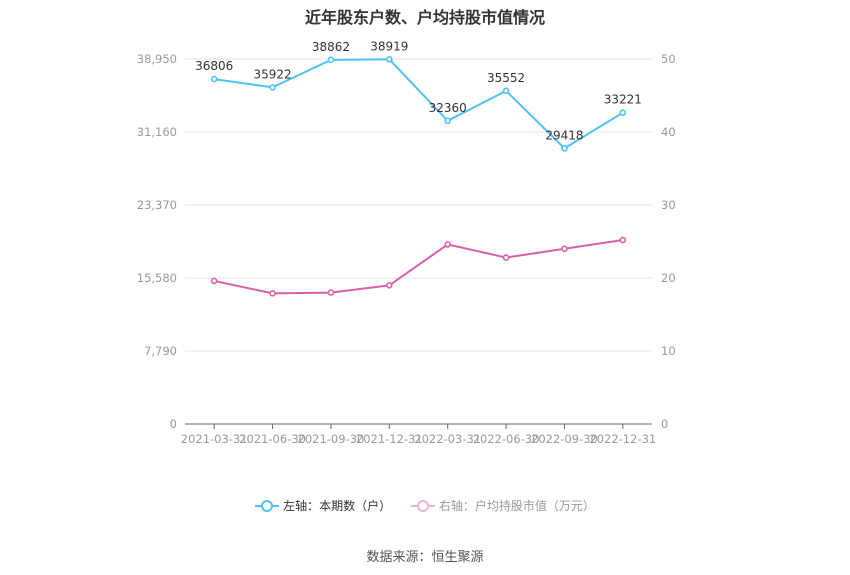 The width and height of the screenshot is (850, 575). What do you see at coordinates (389, 46) in the screenshot?
I see `data-label: 38919` at bounding box center [389, 46].